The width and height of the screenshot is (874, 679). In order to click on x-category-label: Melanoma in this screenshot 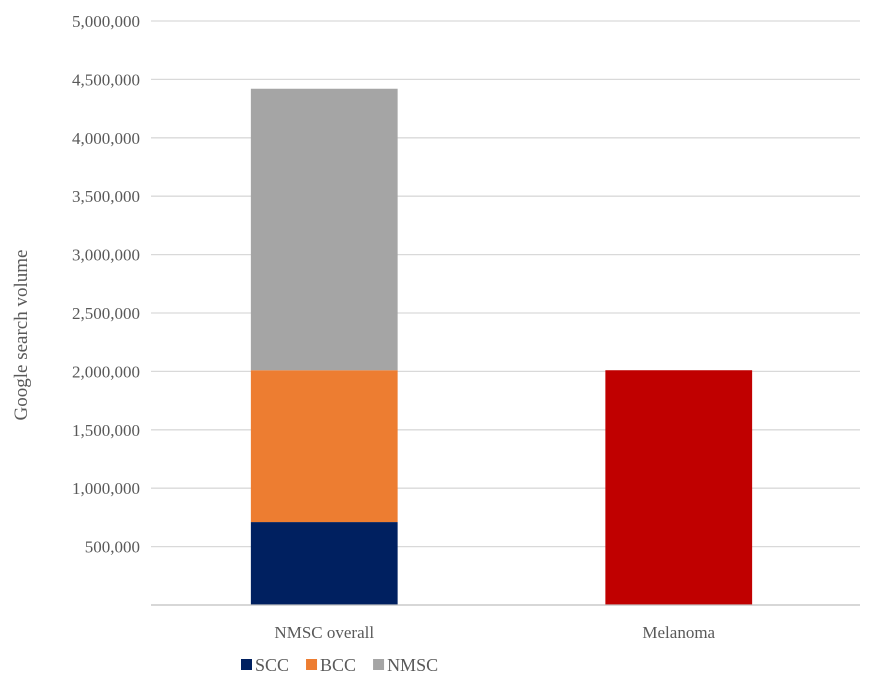, I will do `click(678, 632)`.